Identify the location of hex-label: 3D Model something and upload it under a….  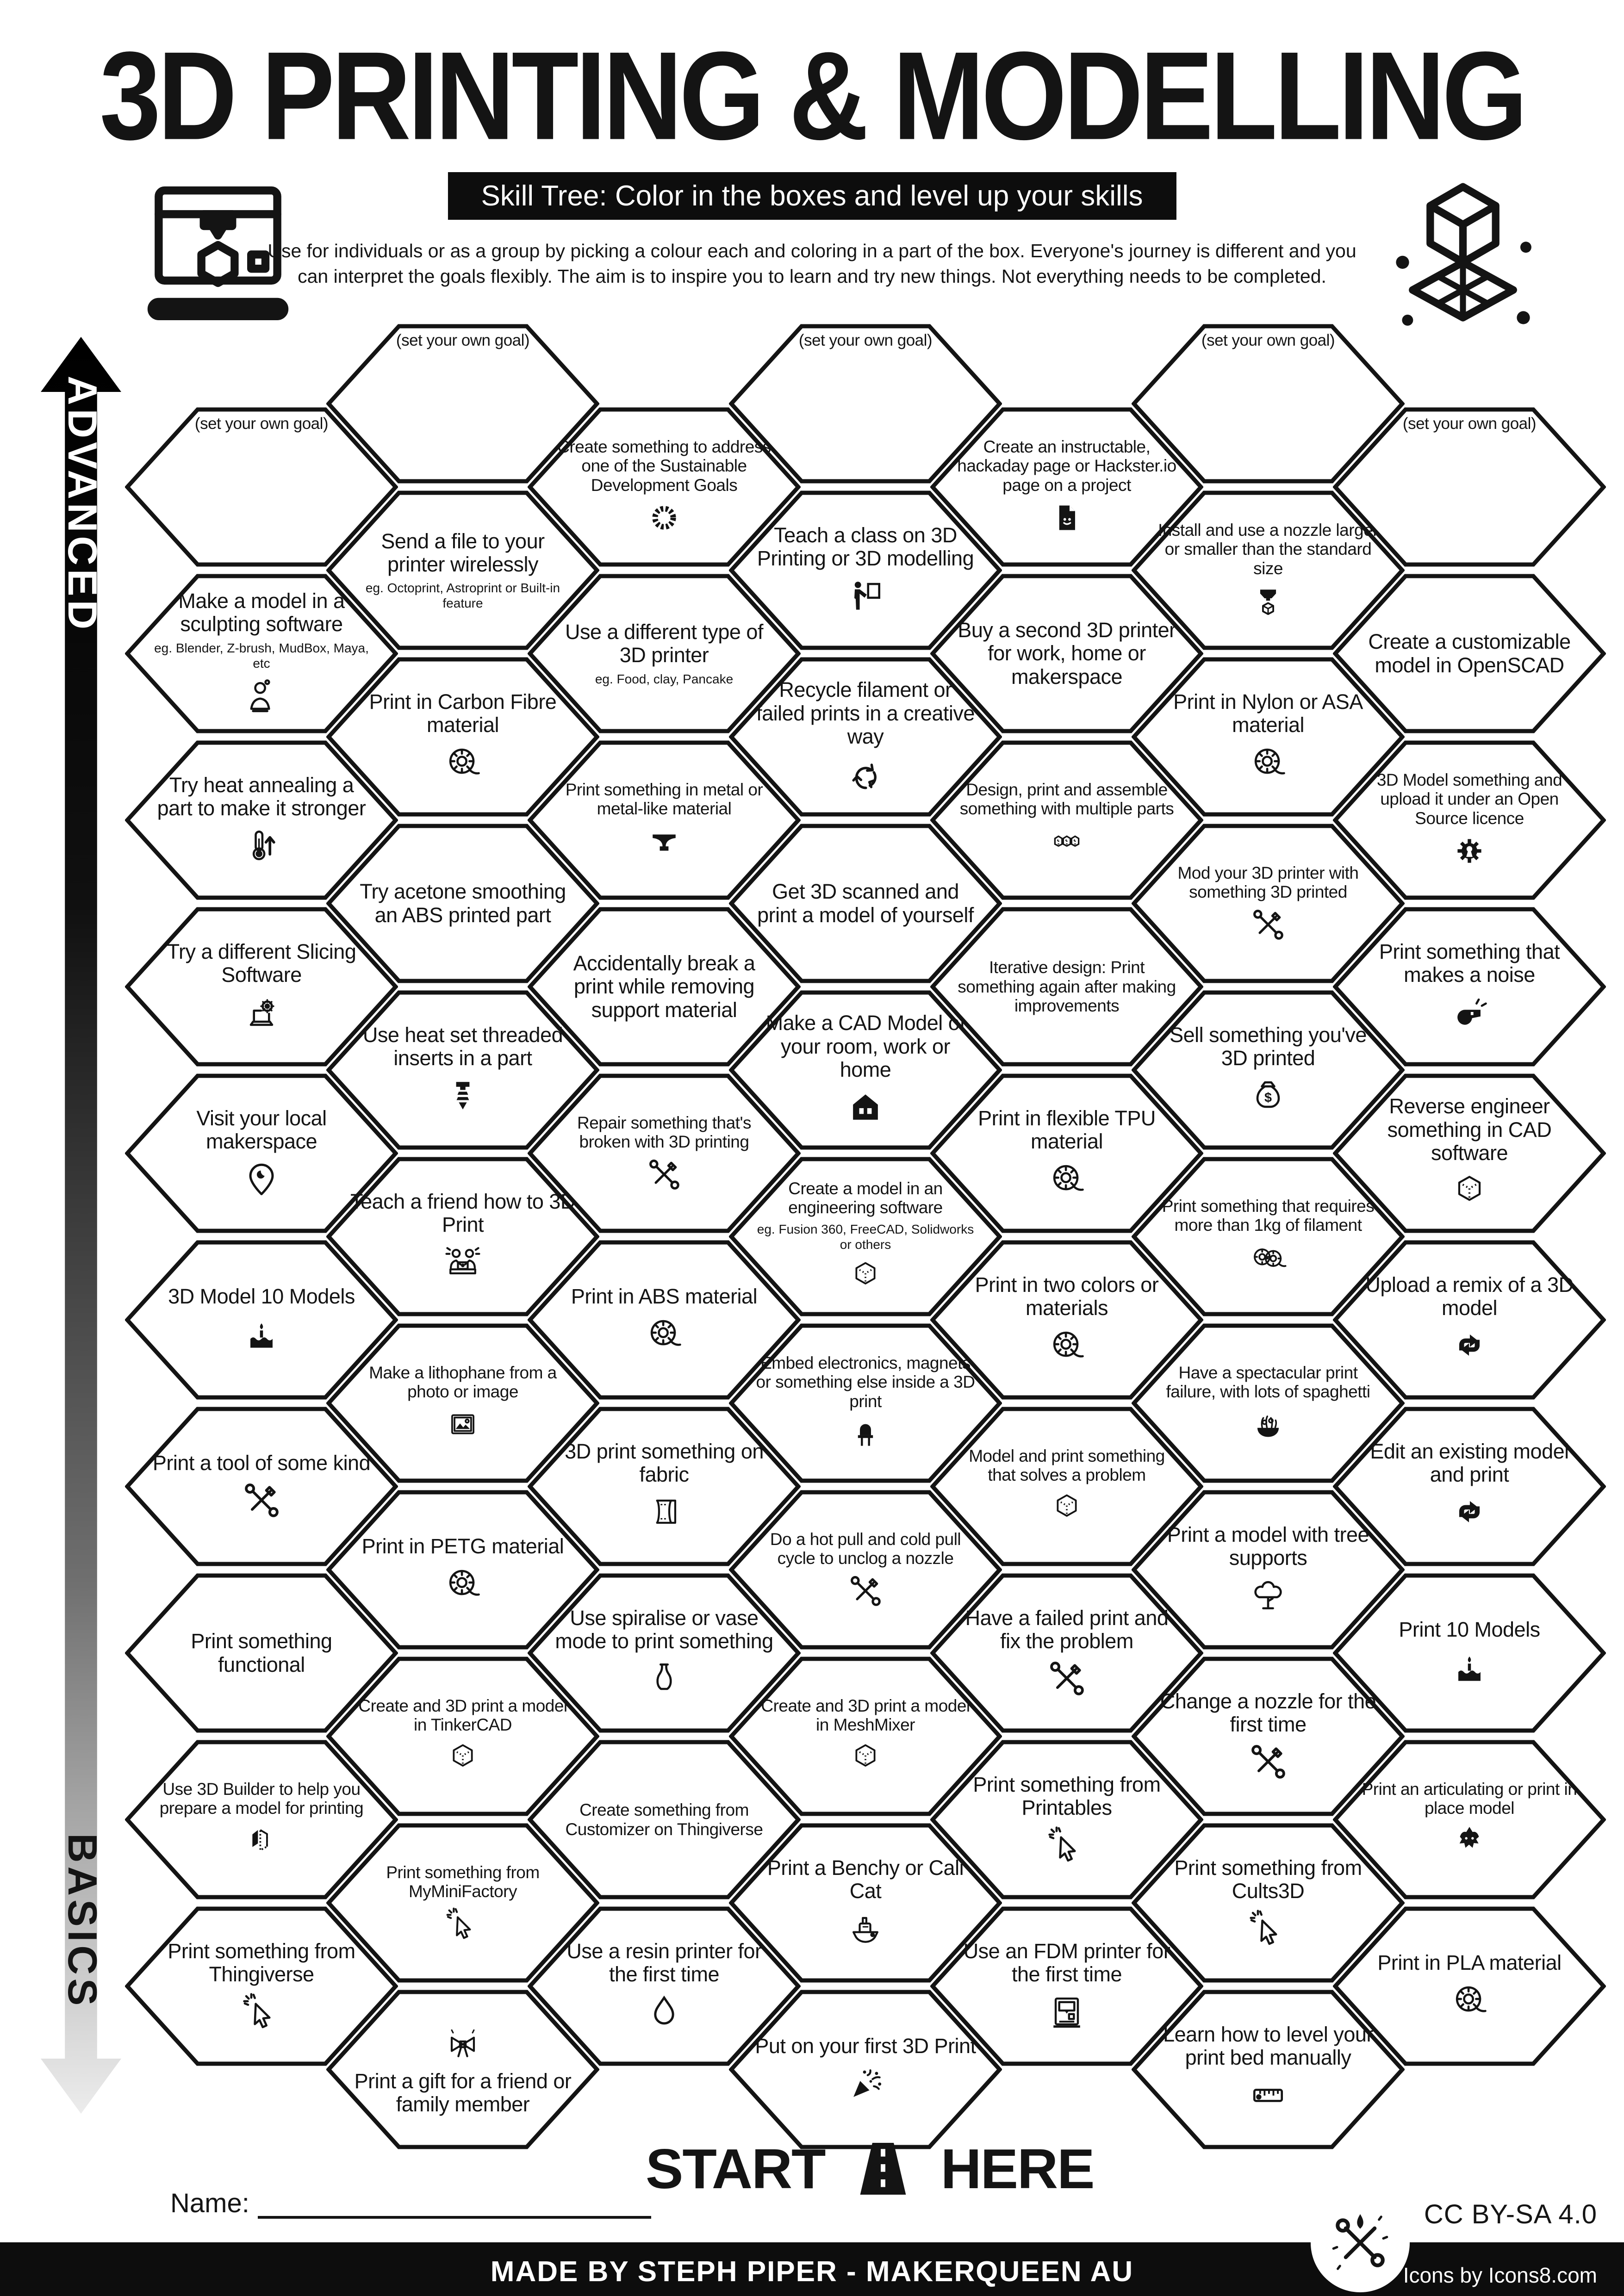
(1469, 799).